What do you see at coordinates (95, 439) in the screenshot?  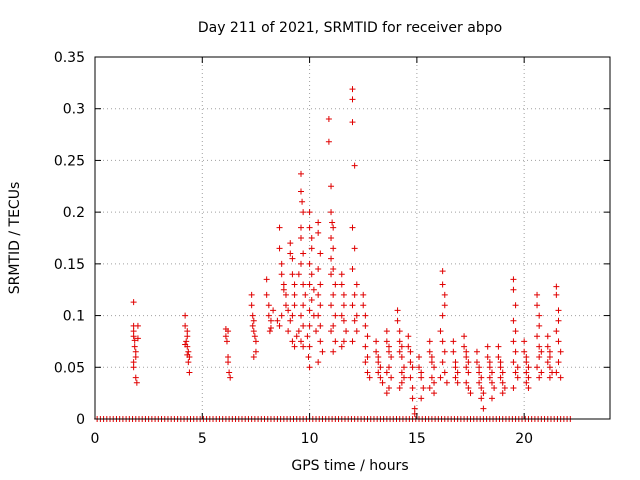 I see `x-tick-label: 0` at bounding box center [95, 439].